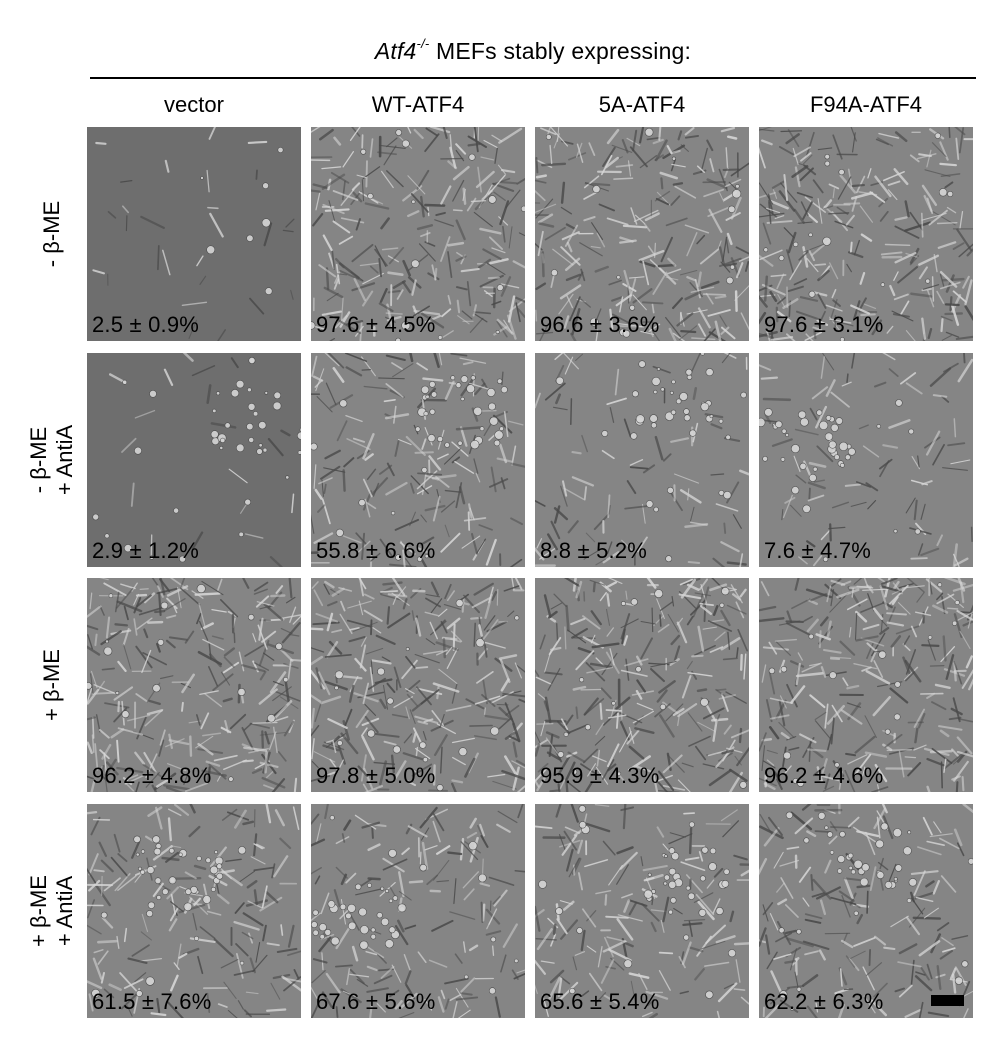  I want to click on micrograph-tile-r2-c1: 97.8 ± 5.0%, so click(418, 685).